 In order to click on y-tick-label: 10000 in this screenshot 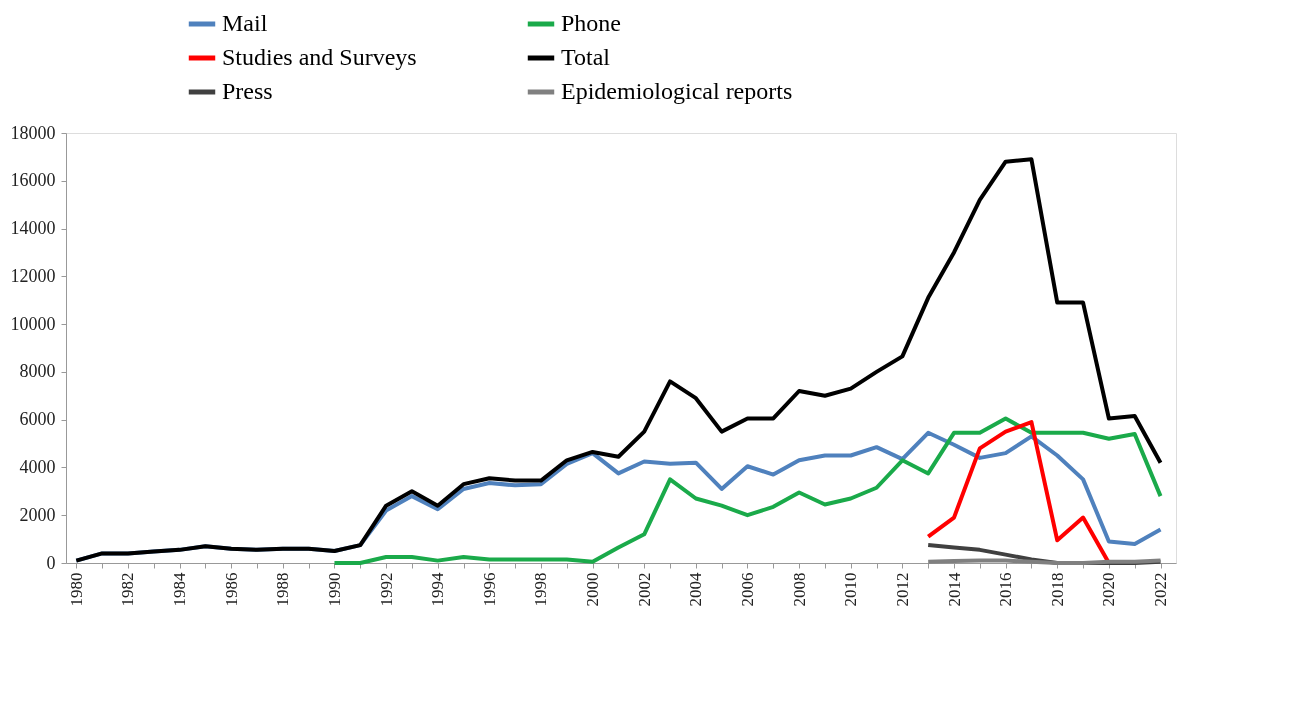, I will do `click(33, 323)`.